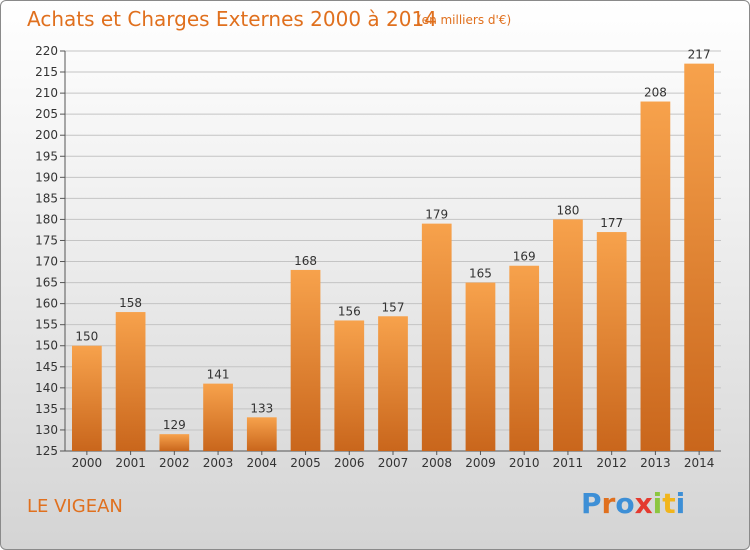  What do you see at coordinates (625, 503) in the screenshot?
I see `logo-letter: o` at bounding box center [625, 503].